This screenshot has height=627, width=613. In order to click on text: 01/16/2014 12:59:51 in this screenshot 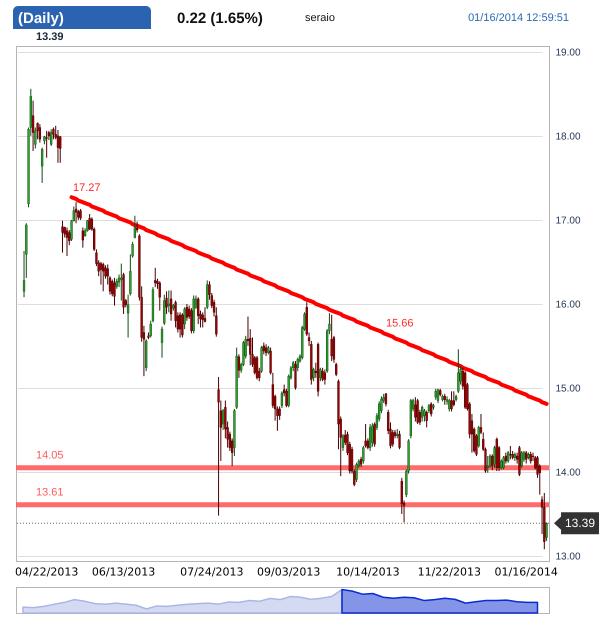, I will do `click(518, 18)`.